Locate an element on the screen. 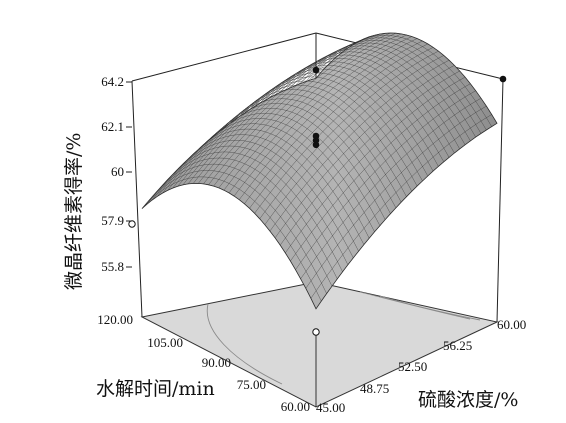  x-tick-label: 75.00 is located at coordinates (251, 384).